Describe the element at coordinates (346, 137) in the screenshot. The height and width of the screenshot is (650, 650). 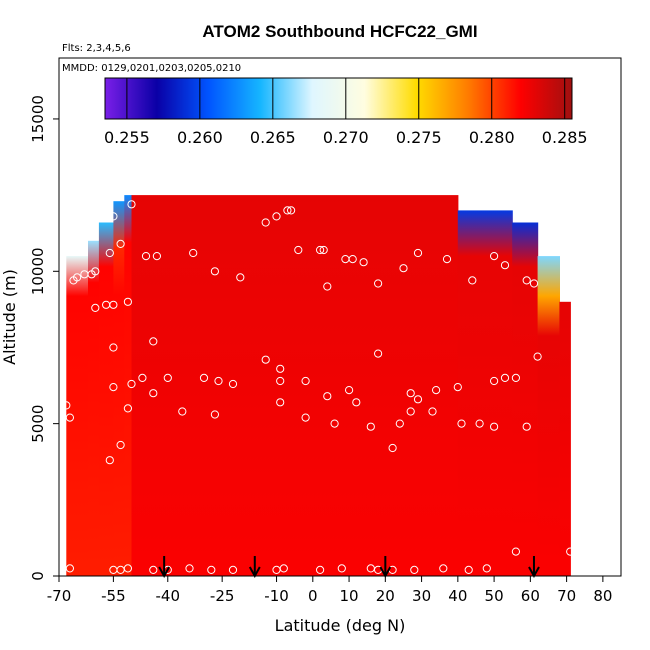
I see `colorbar-tick-label: 0.270` at that location.